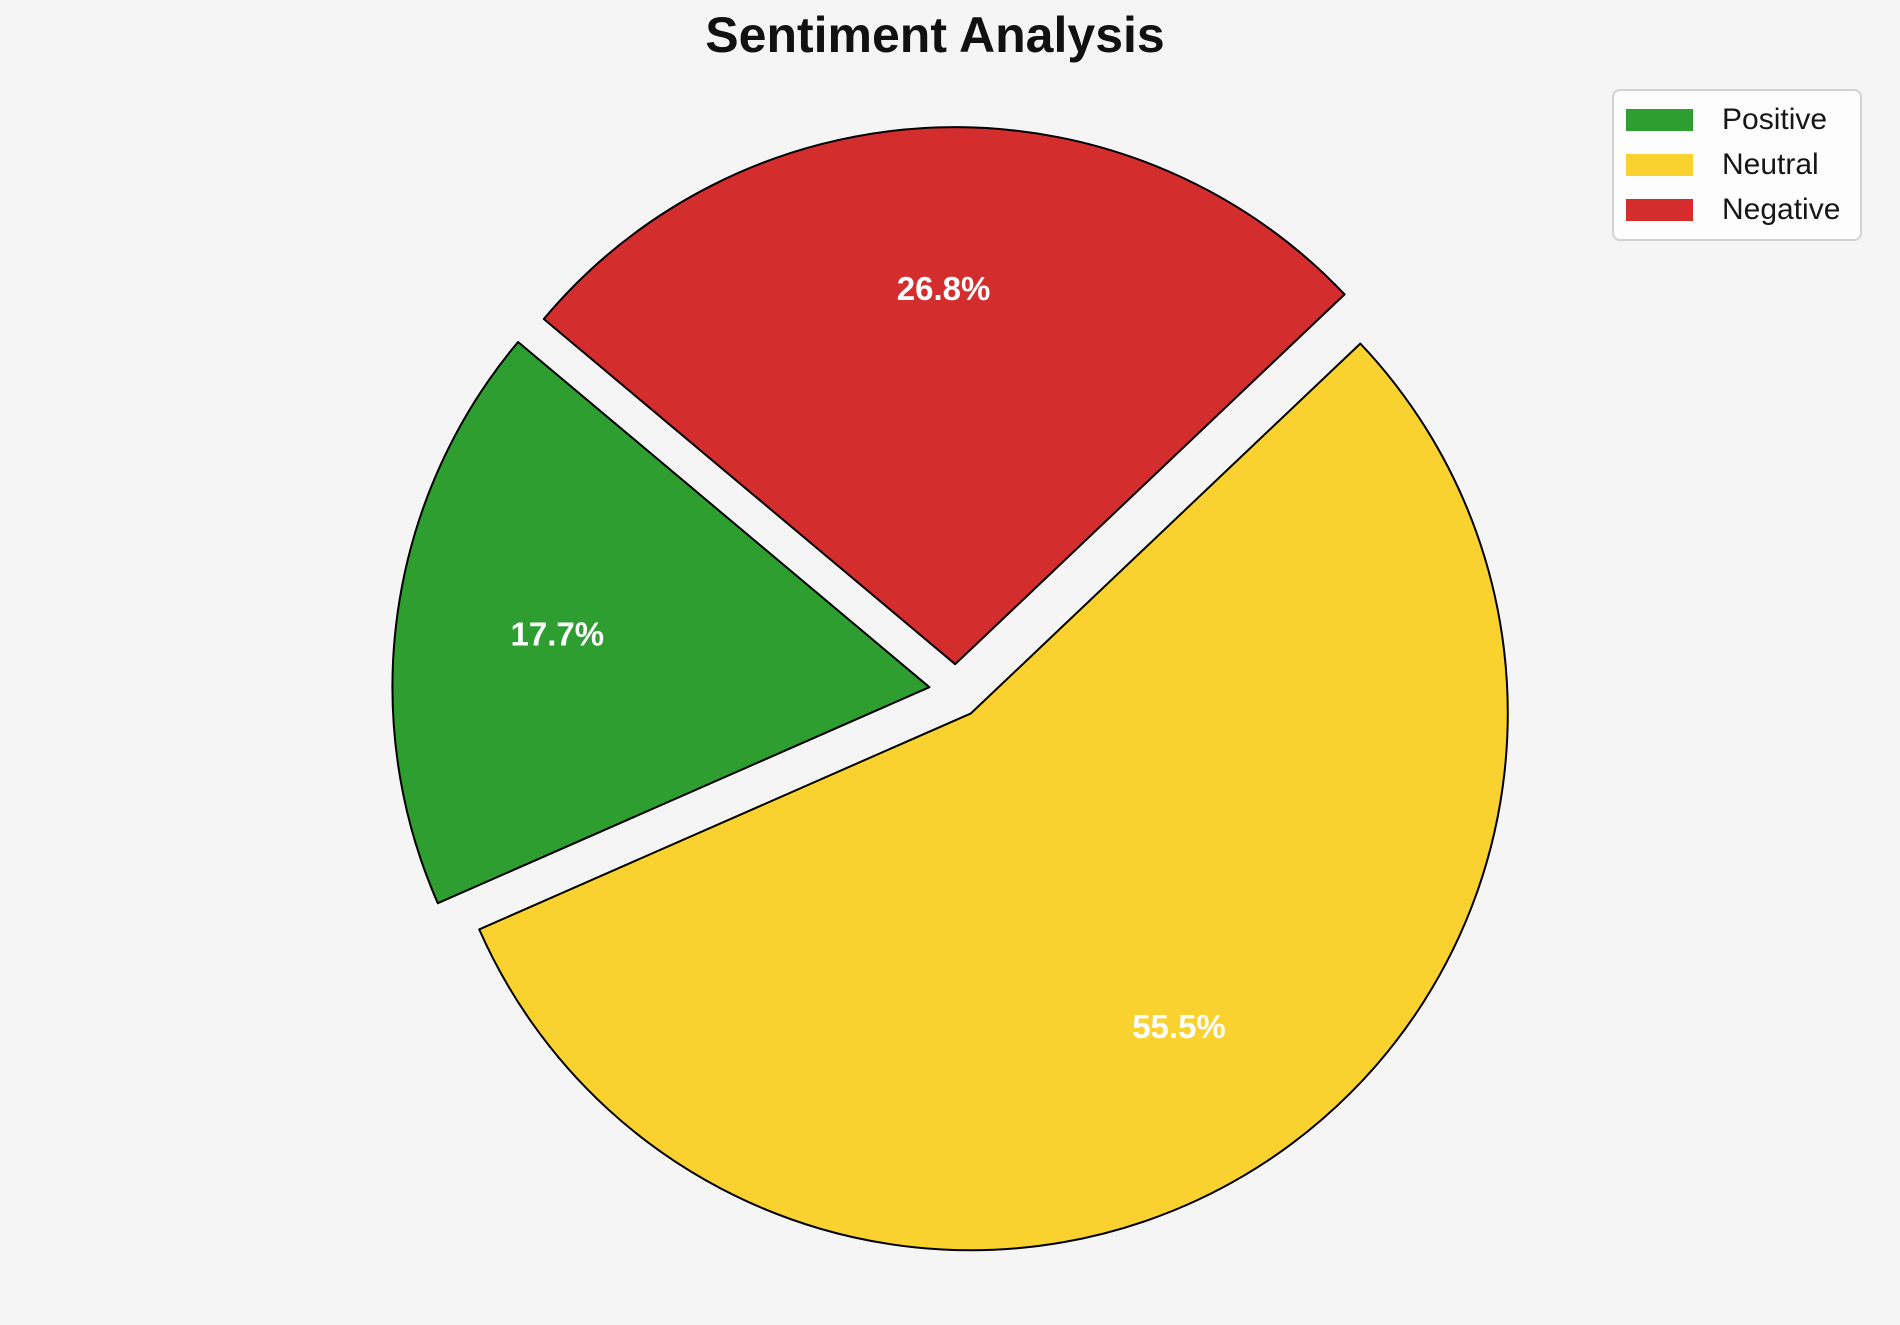 The height and width of the screenshot is (1325, 1900). I want to click on legend-item-neutral: Neutral, so click(1737, 165).